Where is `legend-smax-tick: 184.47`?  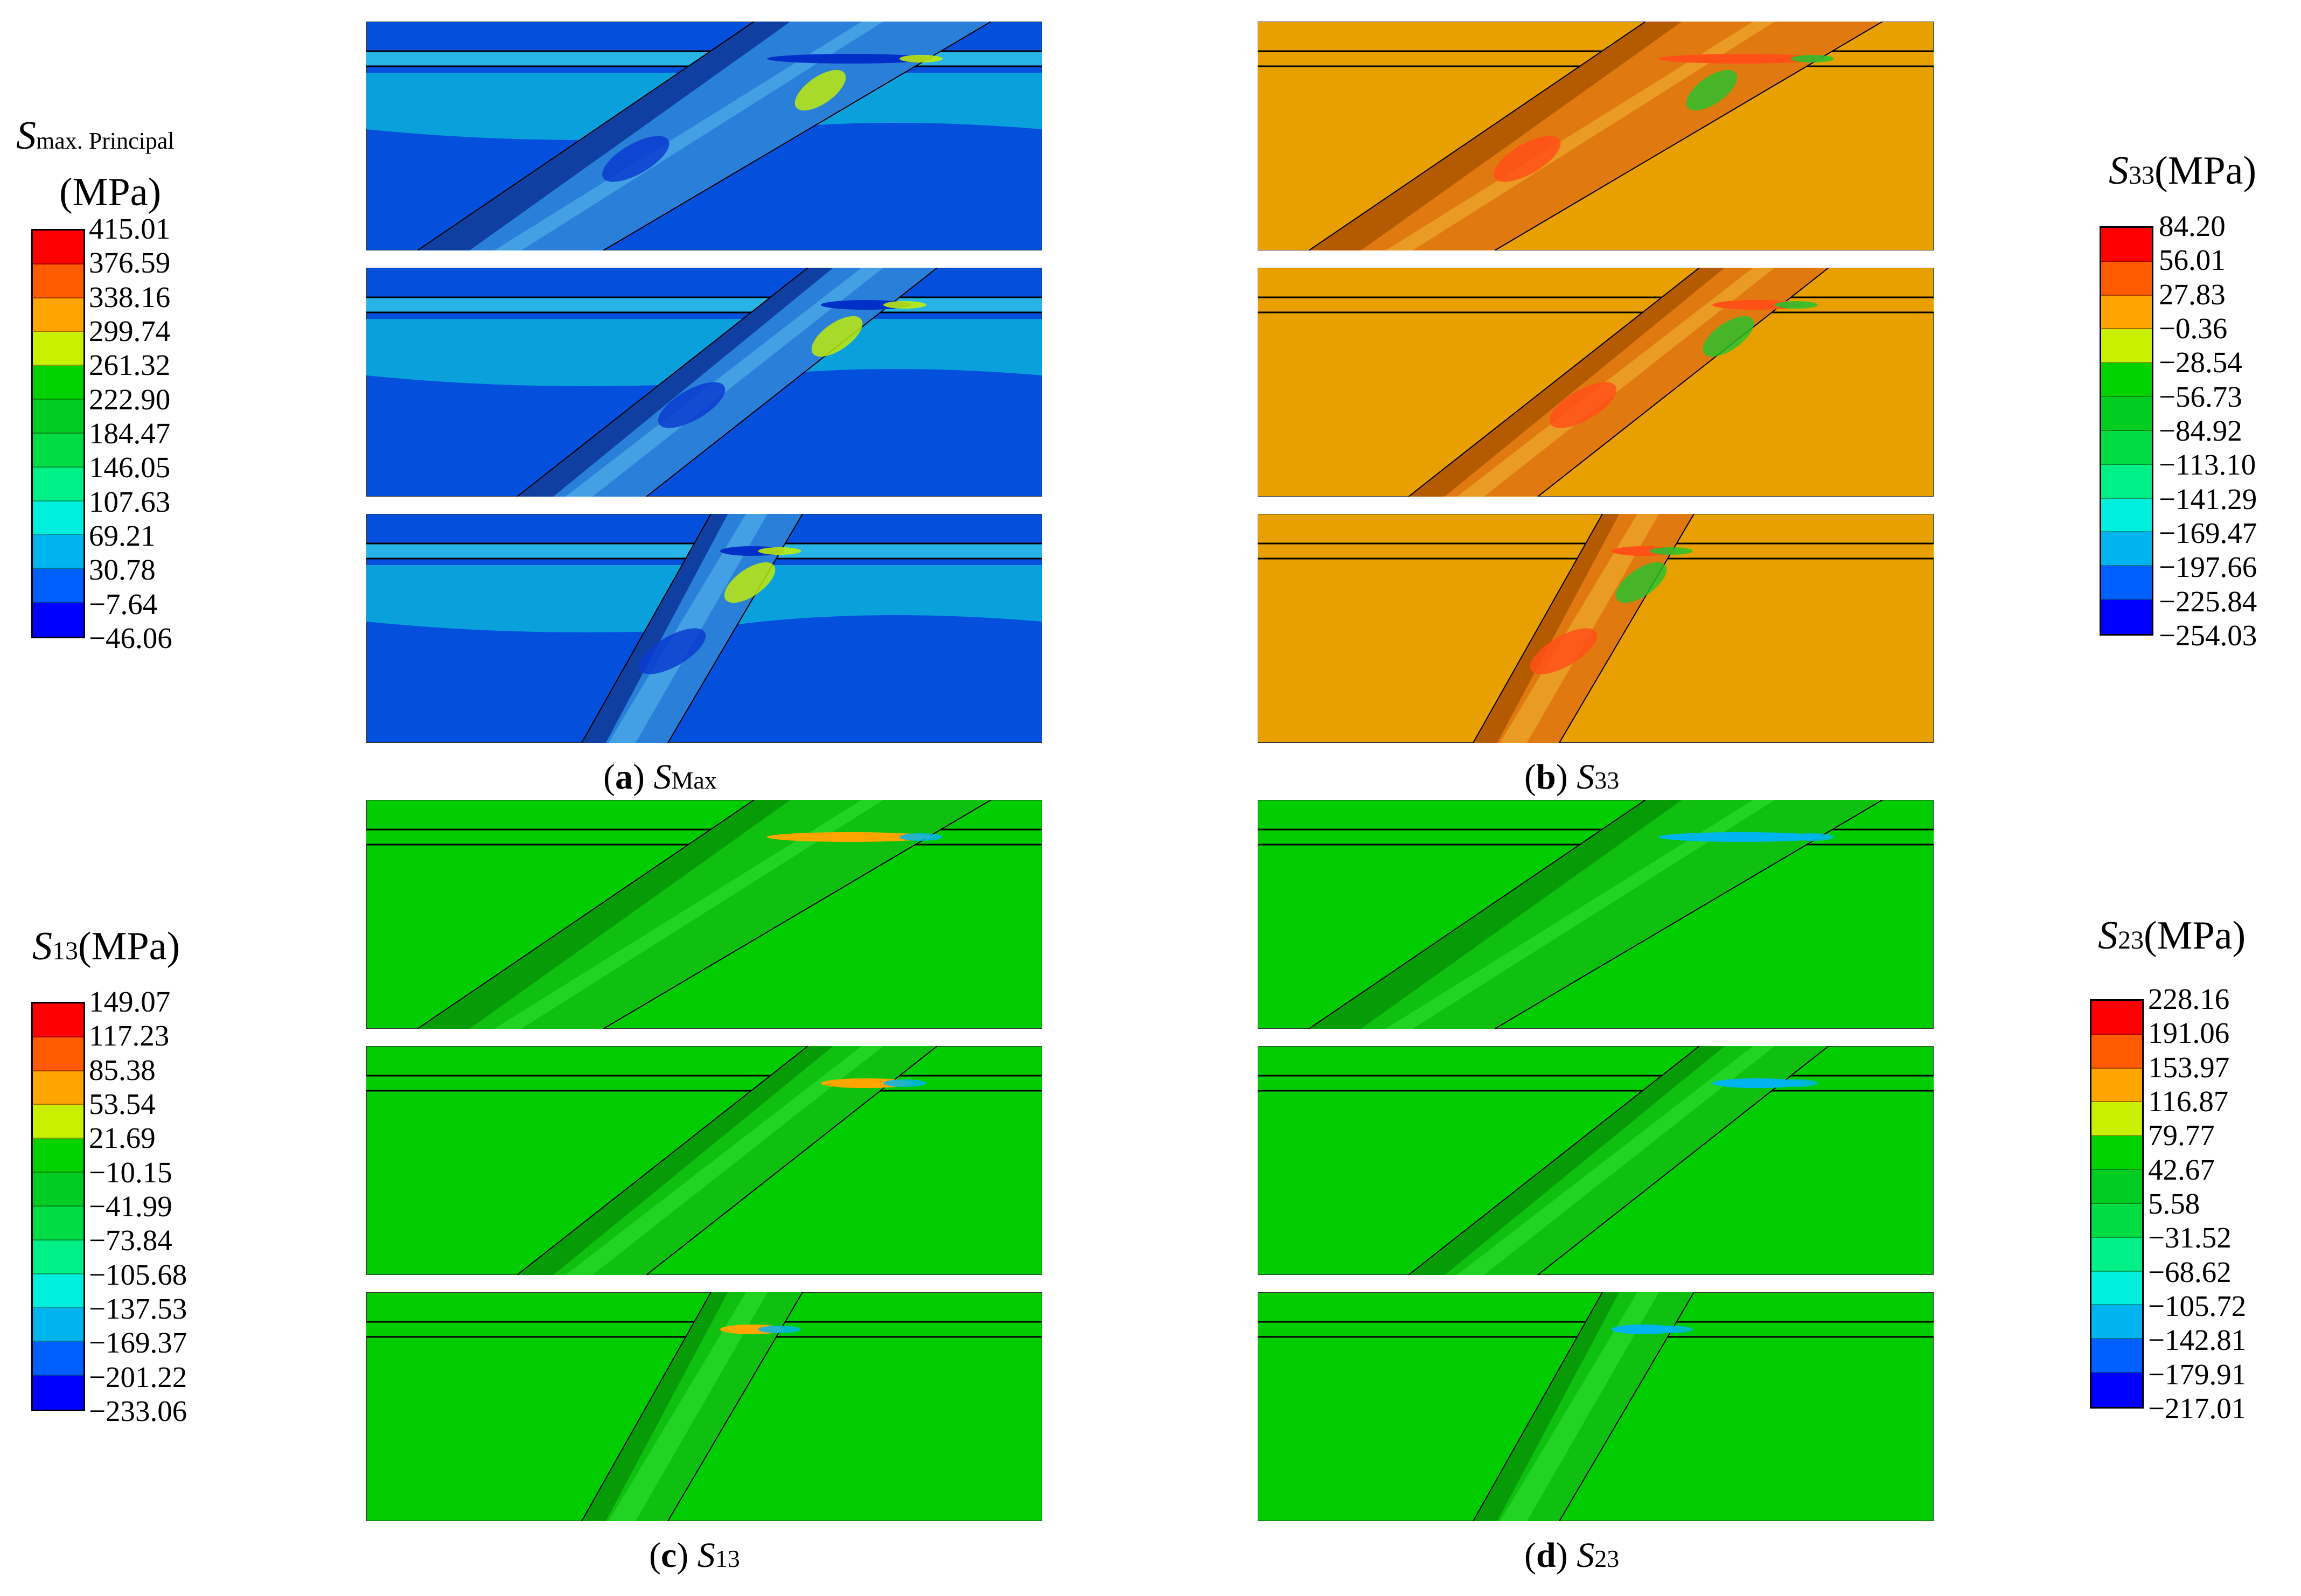
legend-smax-tick: 184.47 is located at coordinates (130, 433).